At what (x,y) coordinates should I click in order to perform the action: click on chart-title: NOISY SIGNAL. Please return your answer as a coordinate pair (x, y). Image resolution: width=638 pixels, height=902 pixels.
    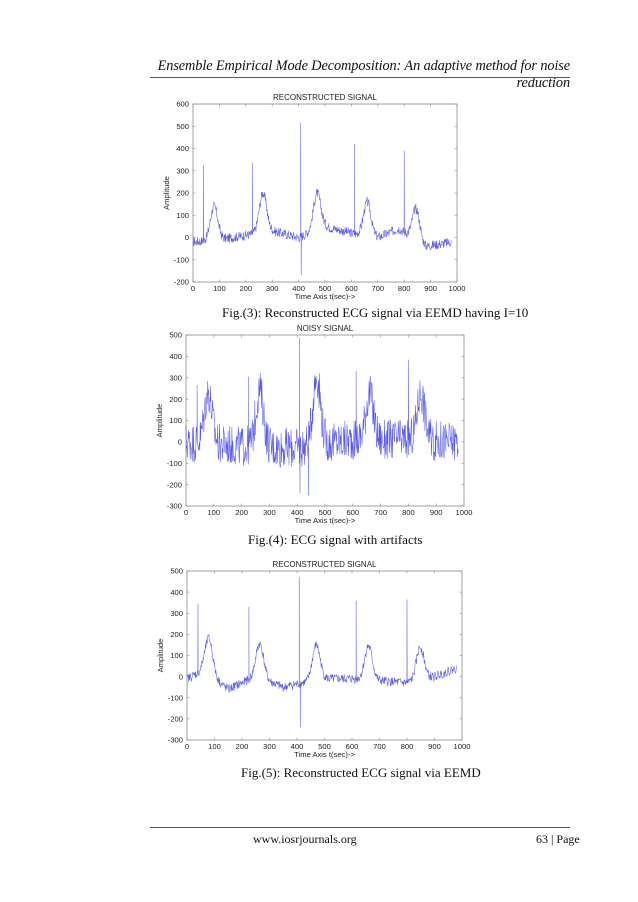
    Looking at the image, I should click on (325, 328).